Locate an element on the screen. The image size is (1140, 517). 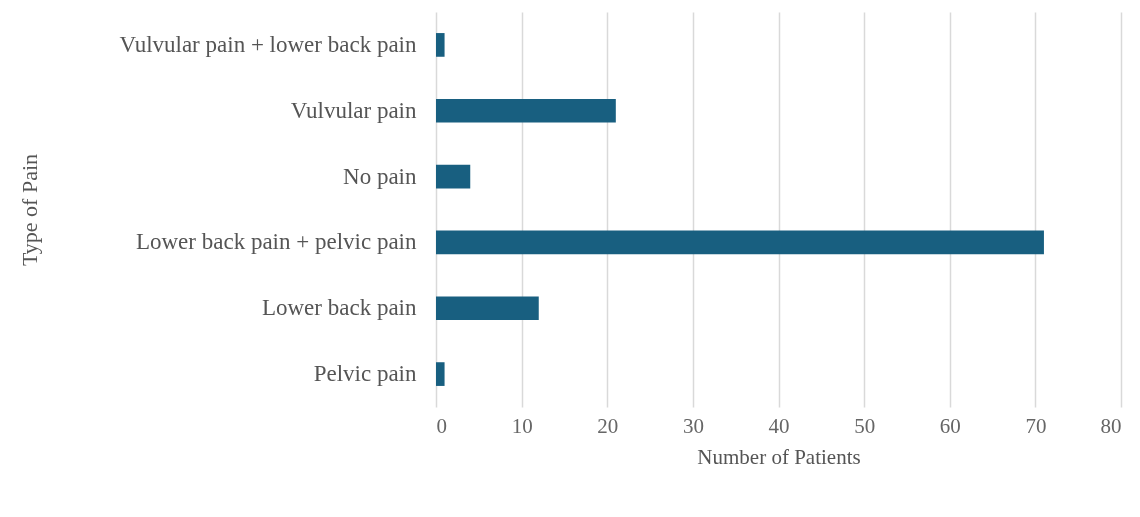
x-tick-label: 30 is located at coordinates (693, 425).